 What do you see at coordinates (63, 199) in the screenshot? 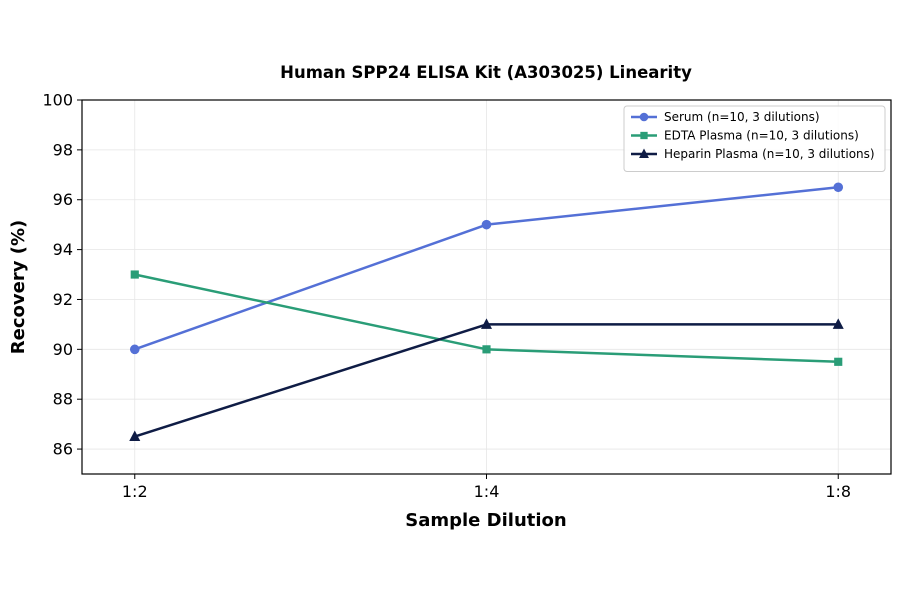
I see `y-tick-label: 96` at bounding box center [63, 199].